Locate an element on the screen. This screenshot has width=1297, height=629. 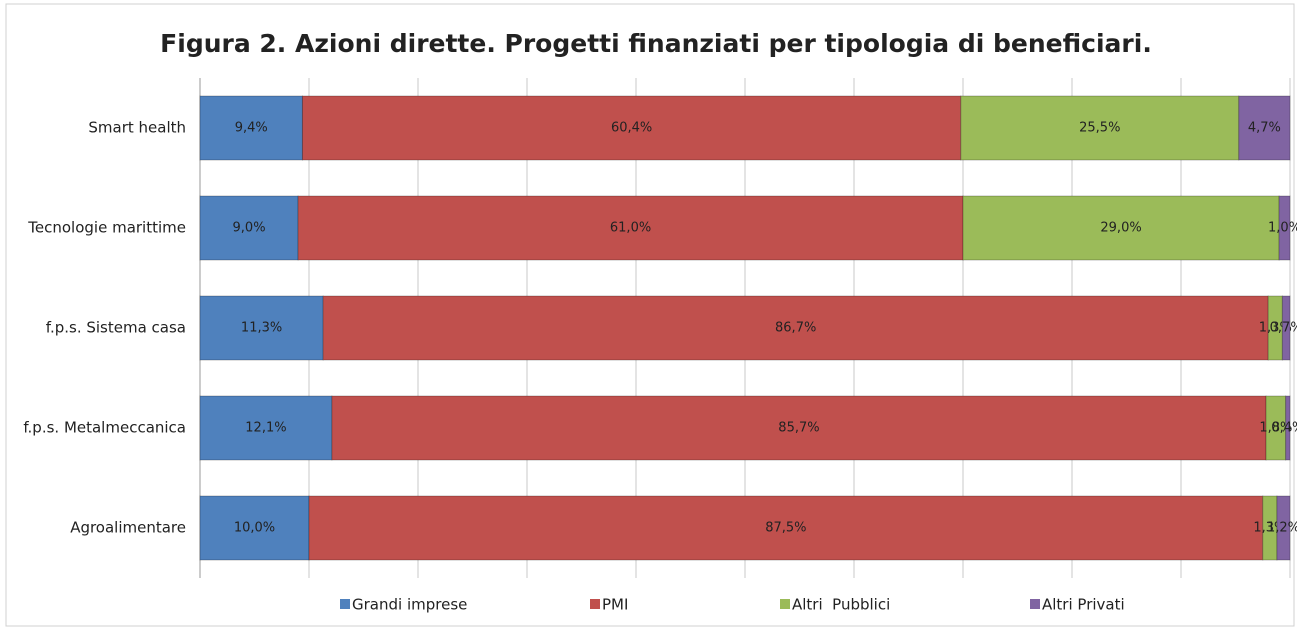
data-label: 29,0% is located at coordinates (1120, 228).